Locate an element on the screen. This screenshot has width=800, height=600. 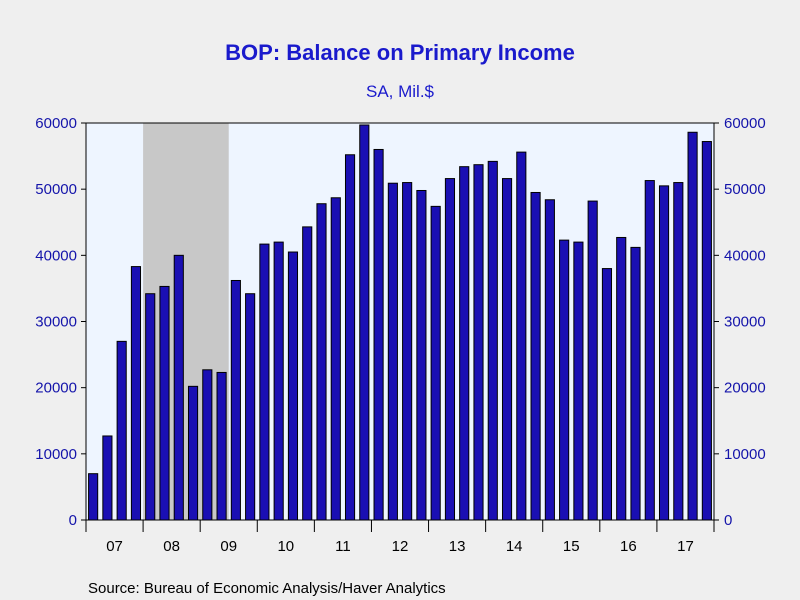
x-tick-label: 10 is located at coordinates (285, 546).